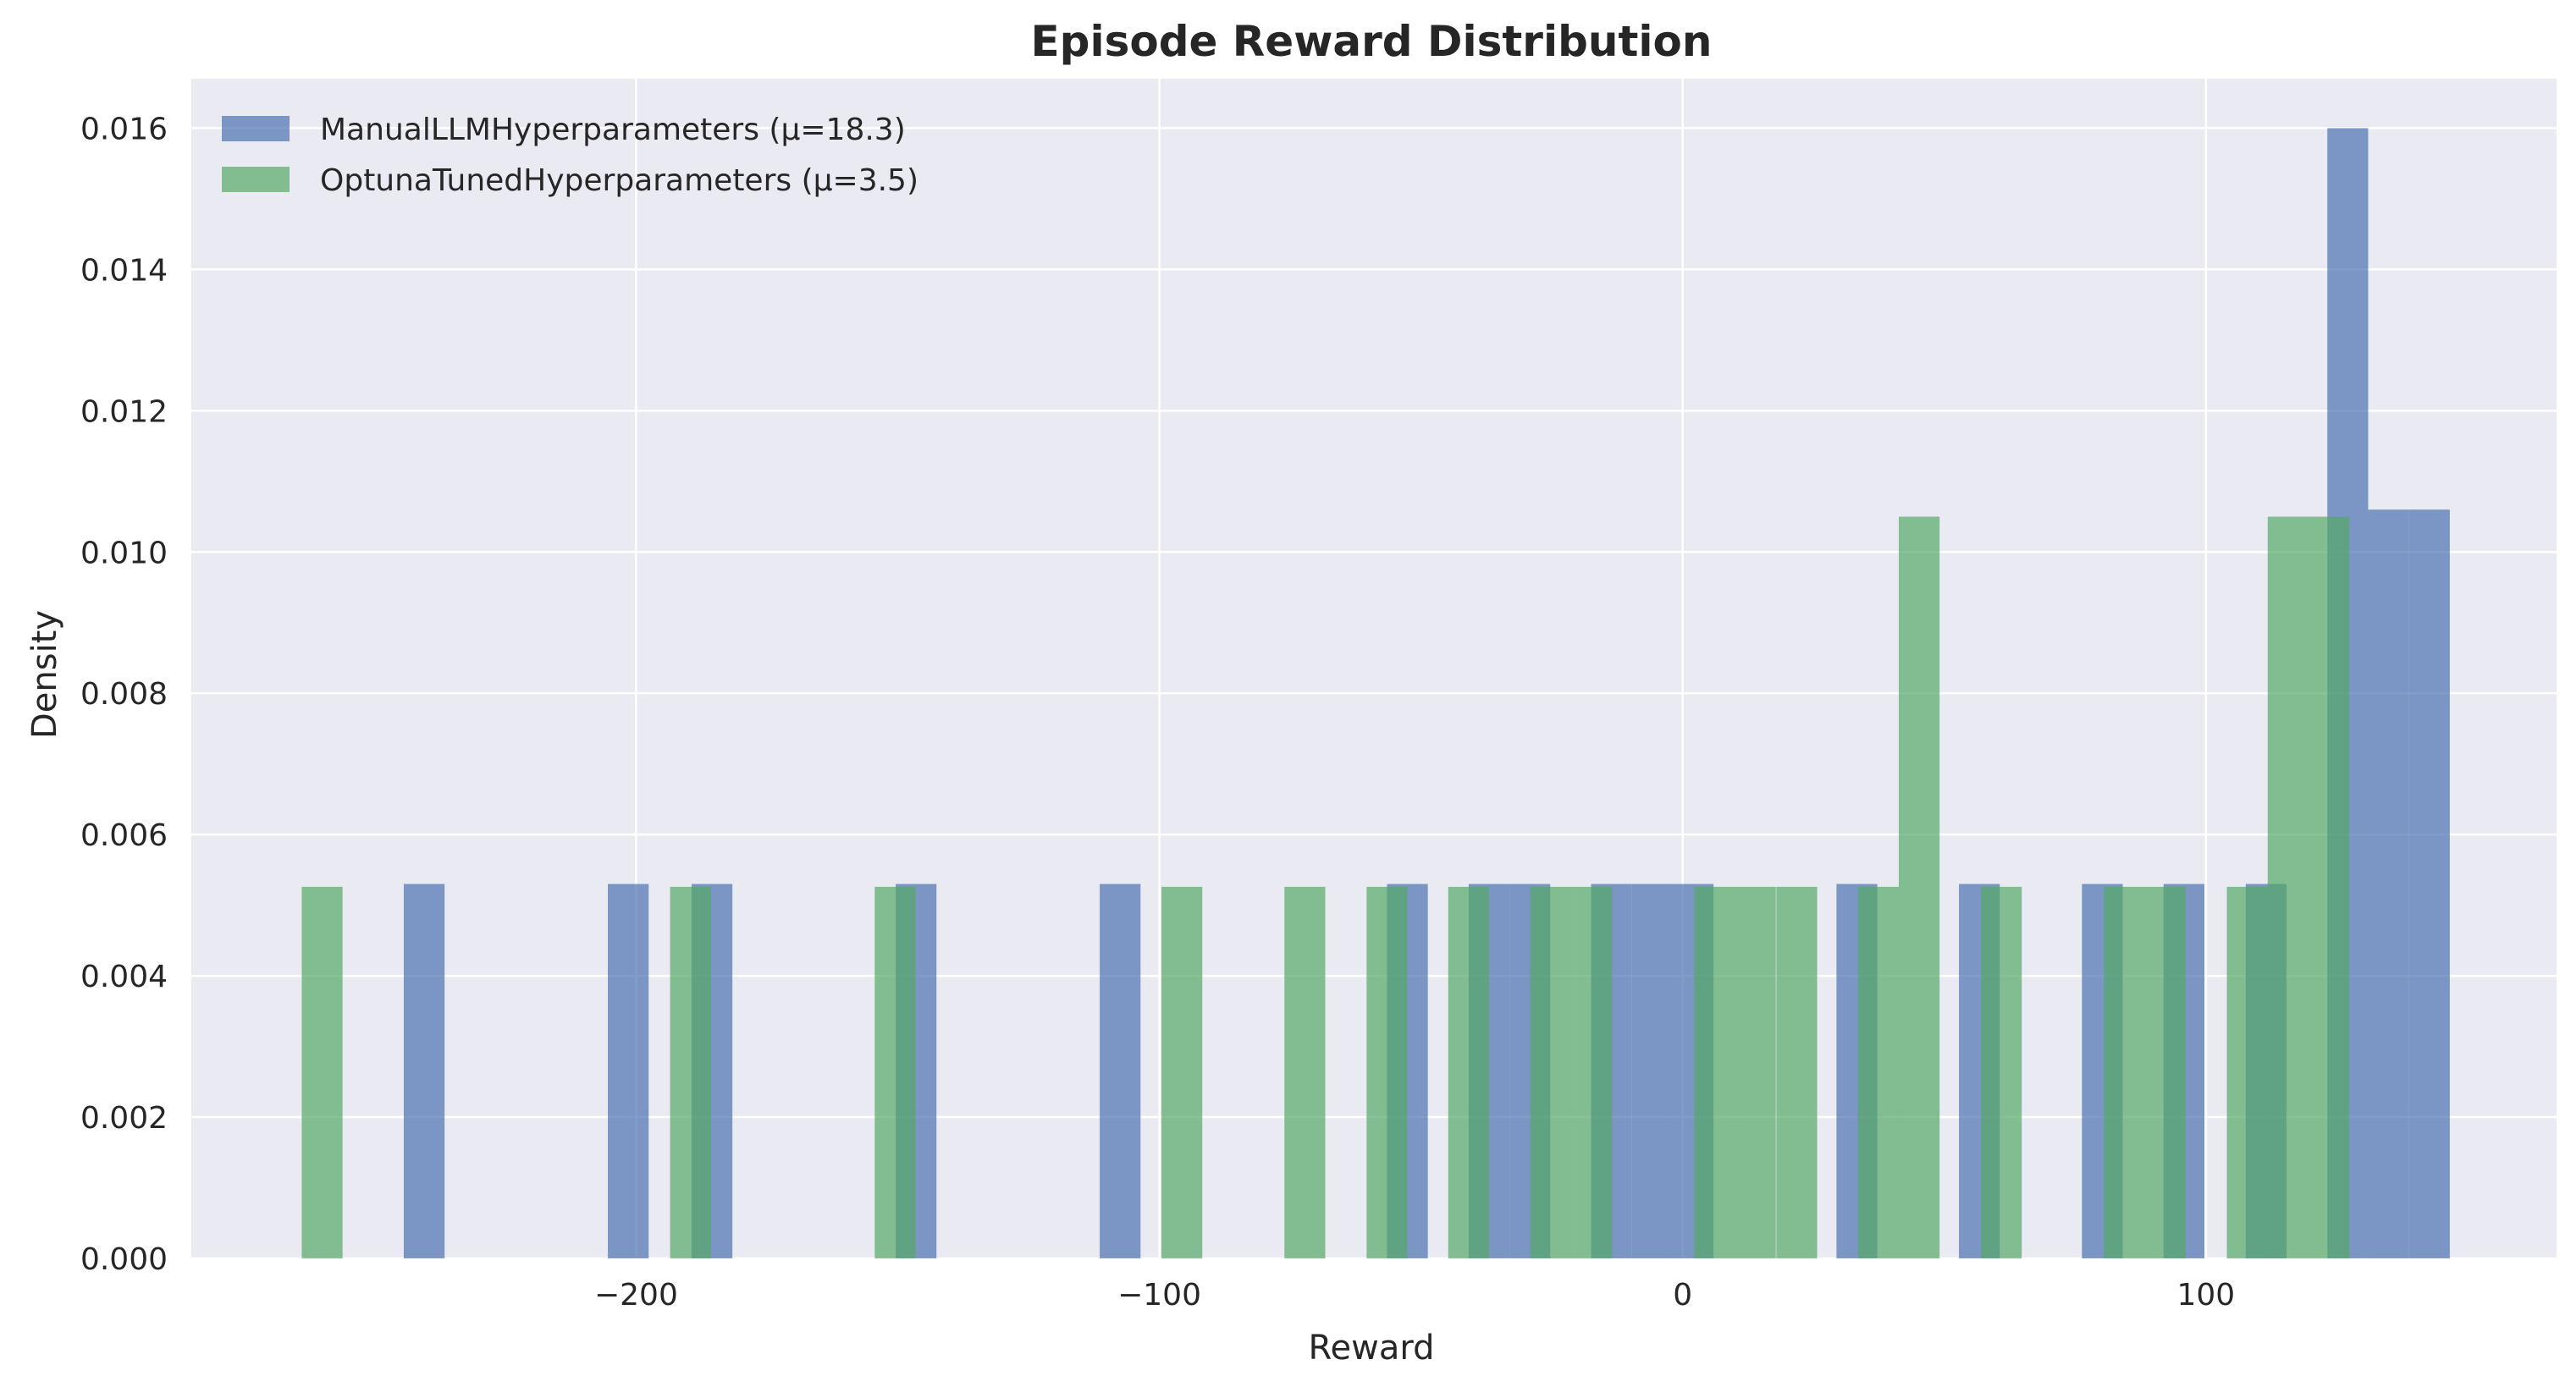 This screenshot has height=1387, width=2576. Describe the element at coordinates (1372, 41) in the screenshot. I see `chart-title: Episode Reward Distribution` at that location.